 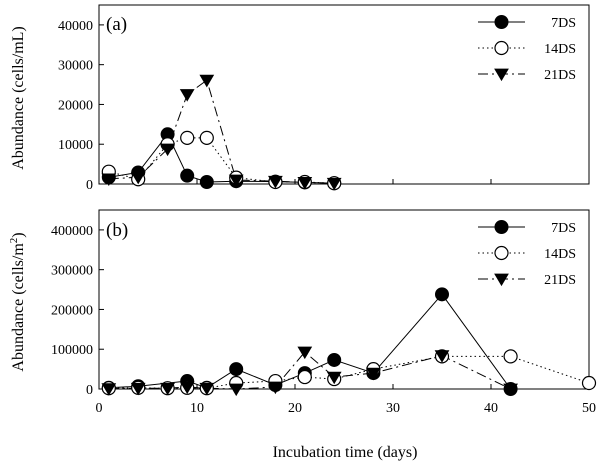 I want to click on panel-b-x-tick-label: 0, so click(x=99, y=408).